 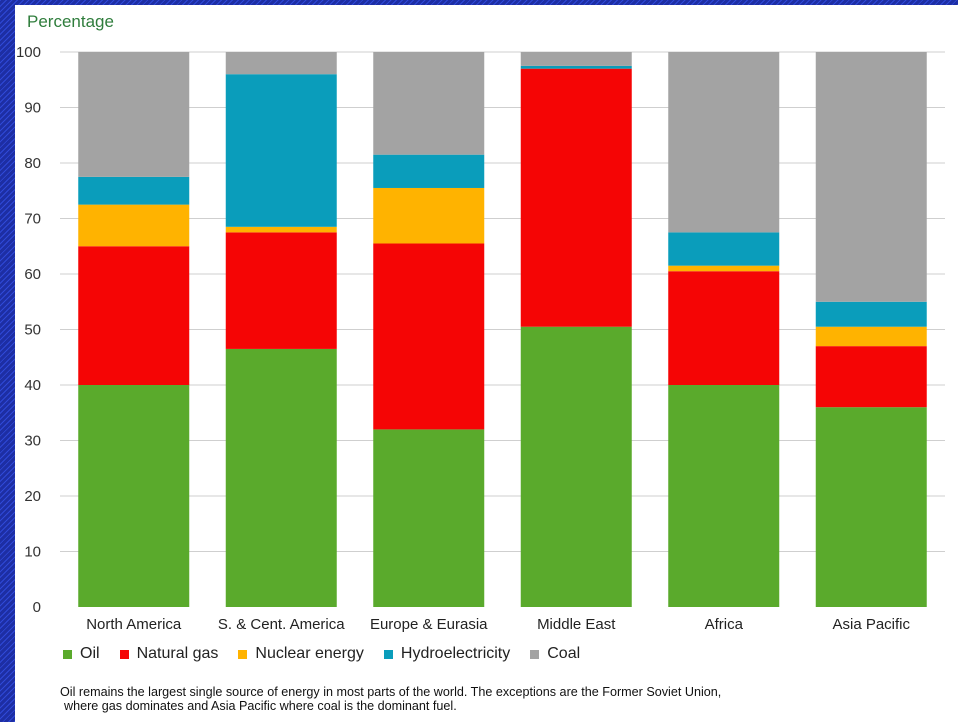 What do you see at coordinates (724, 624) in the screenshot?
I see `x-tick-label: Africa` at bounding box center [724, 624].